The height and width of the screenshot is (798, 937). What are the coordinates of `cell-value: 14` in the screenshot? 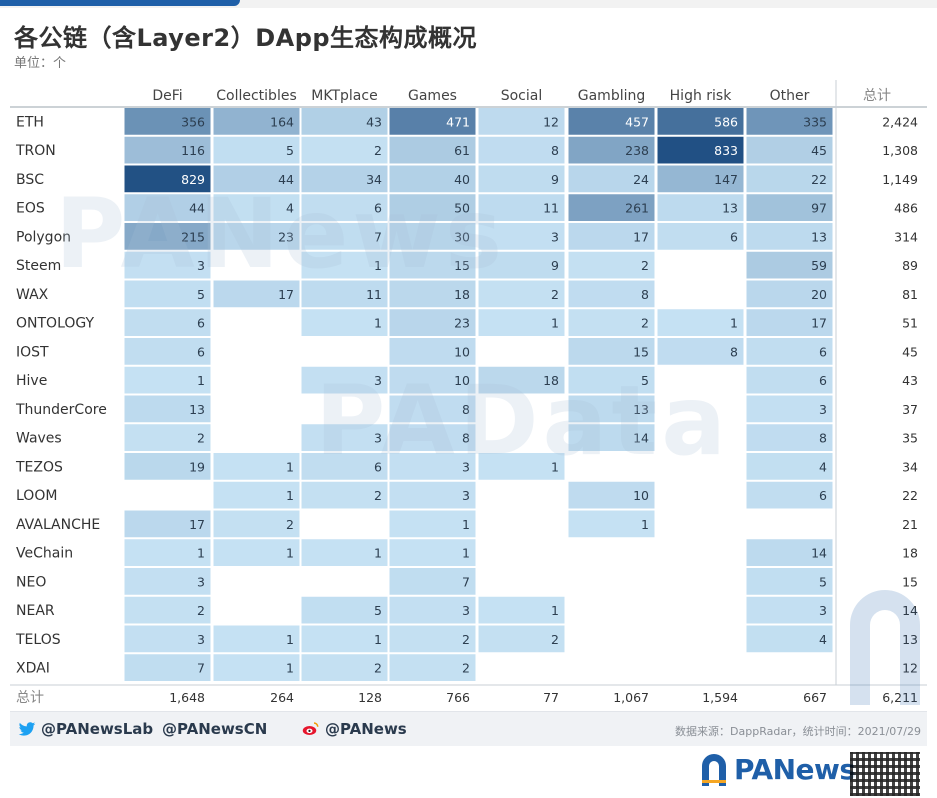 It's located at (641, 438).